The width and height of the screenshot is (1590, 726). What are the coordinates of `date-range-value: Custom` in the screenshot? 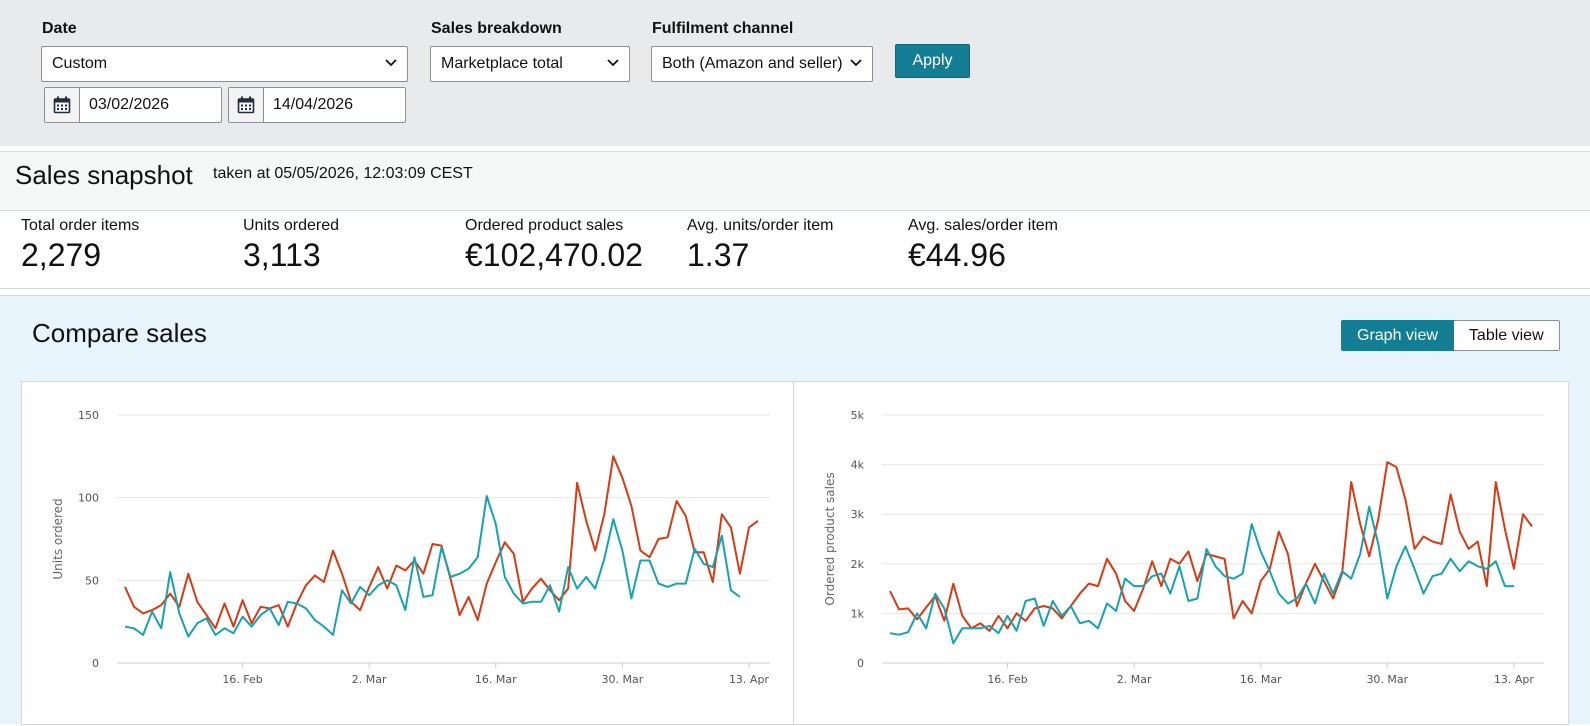 It's located at (80, 63).